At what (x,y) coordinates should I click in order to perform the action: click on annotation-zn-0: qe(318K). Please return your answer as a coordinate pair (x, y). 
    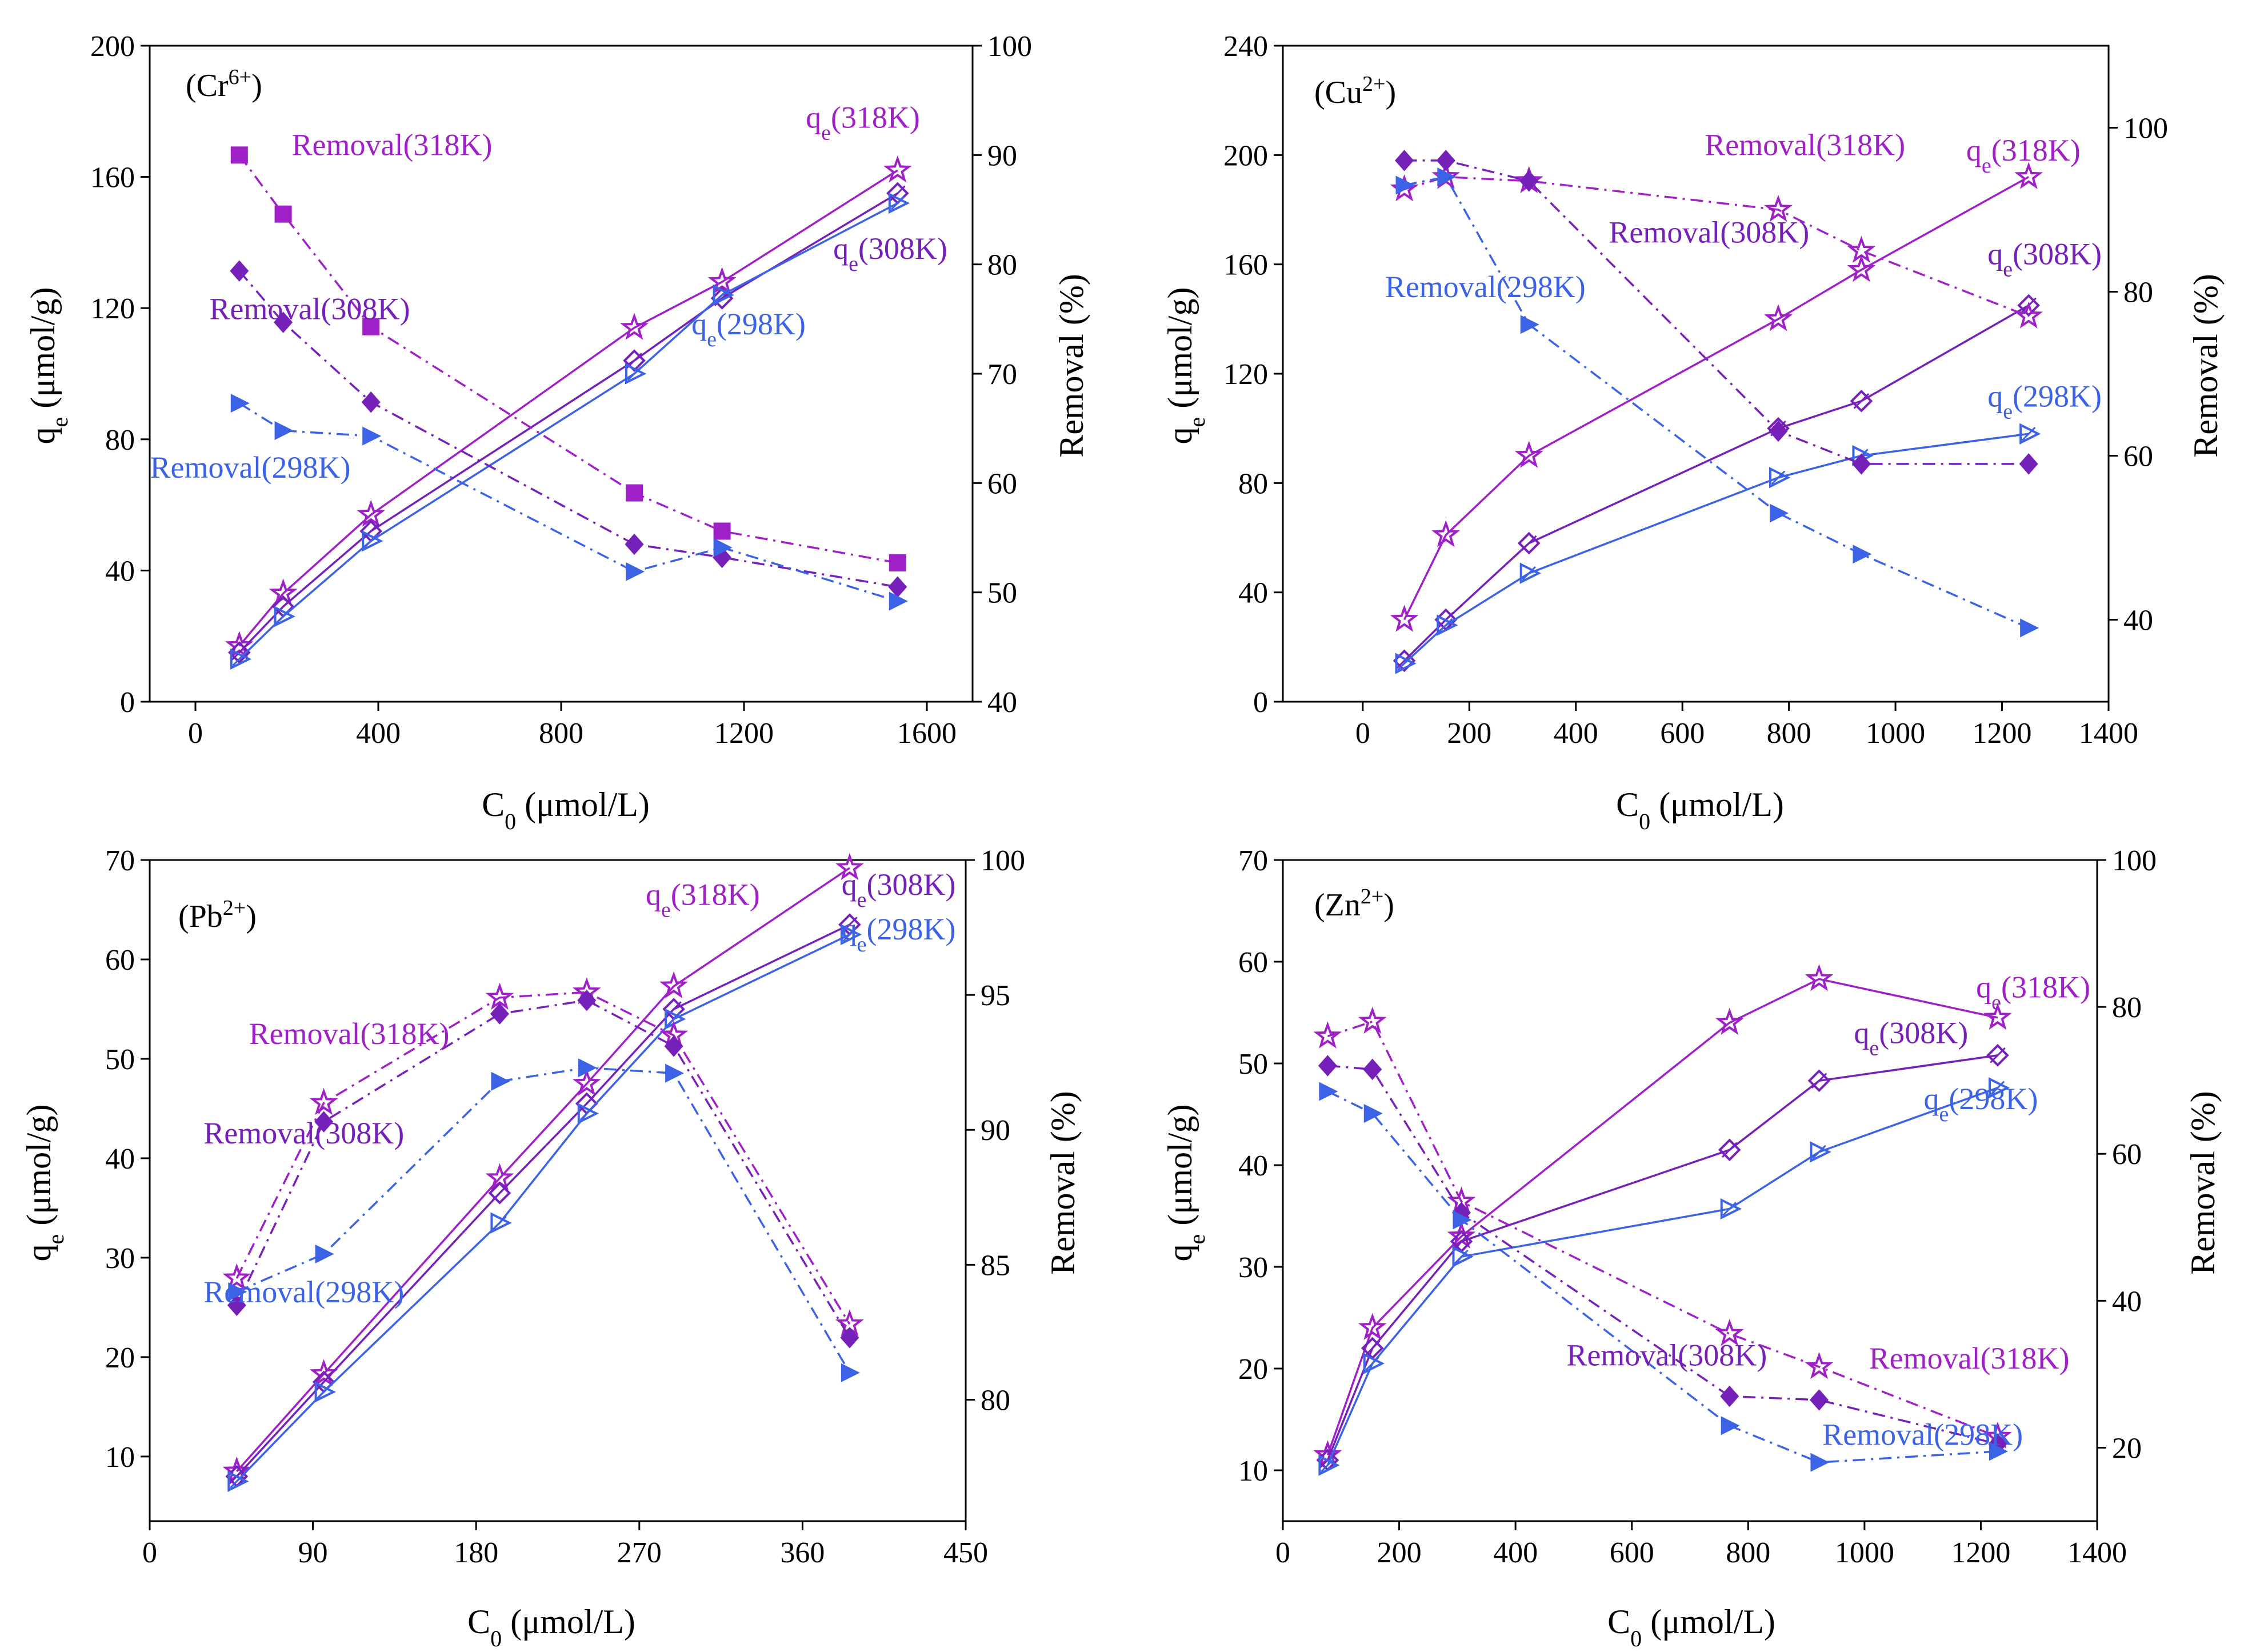
    Looking at the image, I should click on (2033, 992).